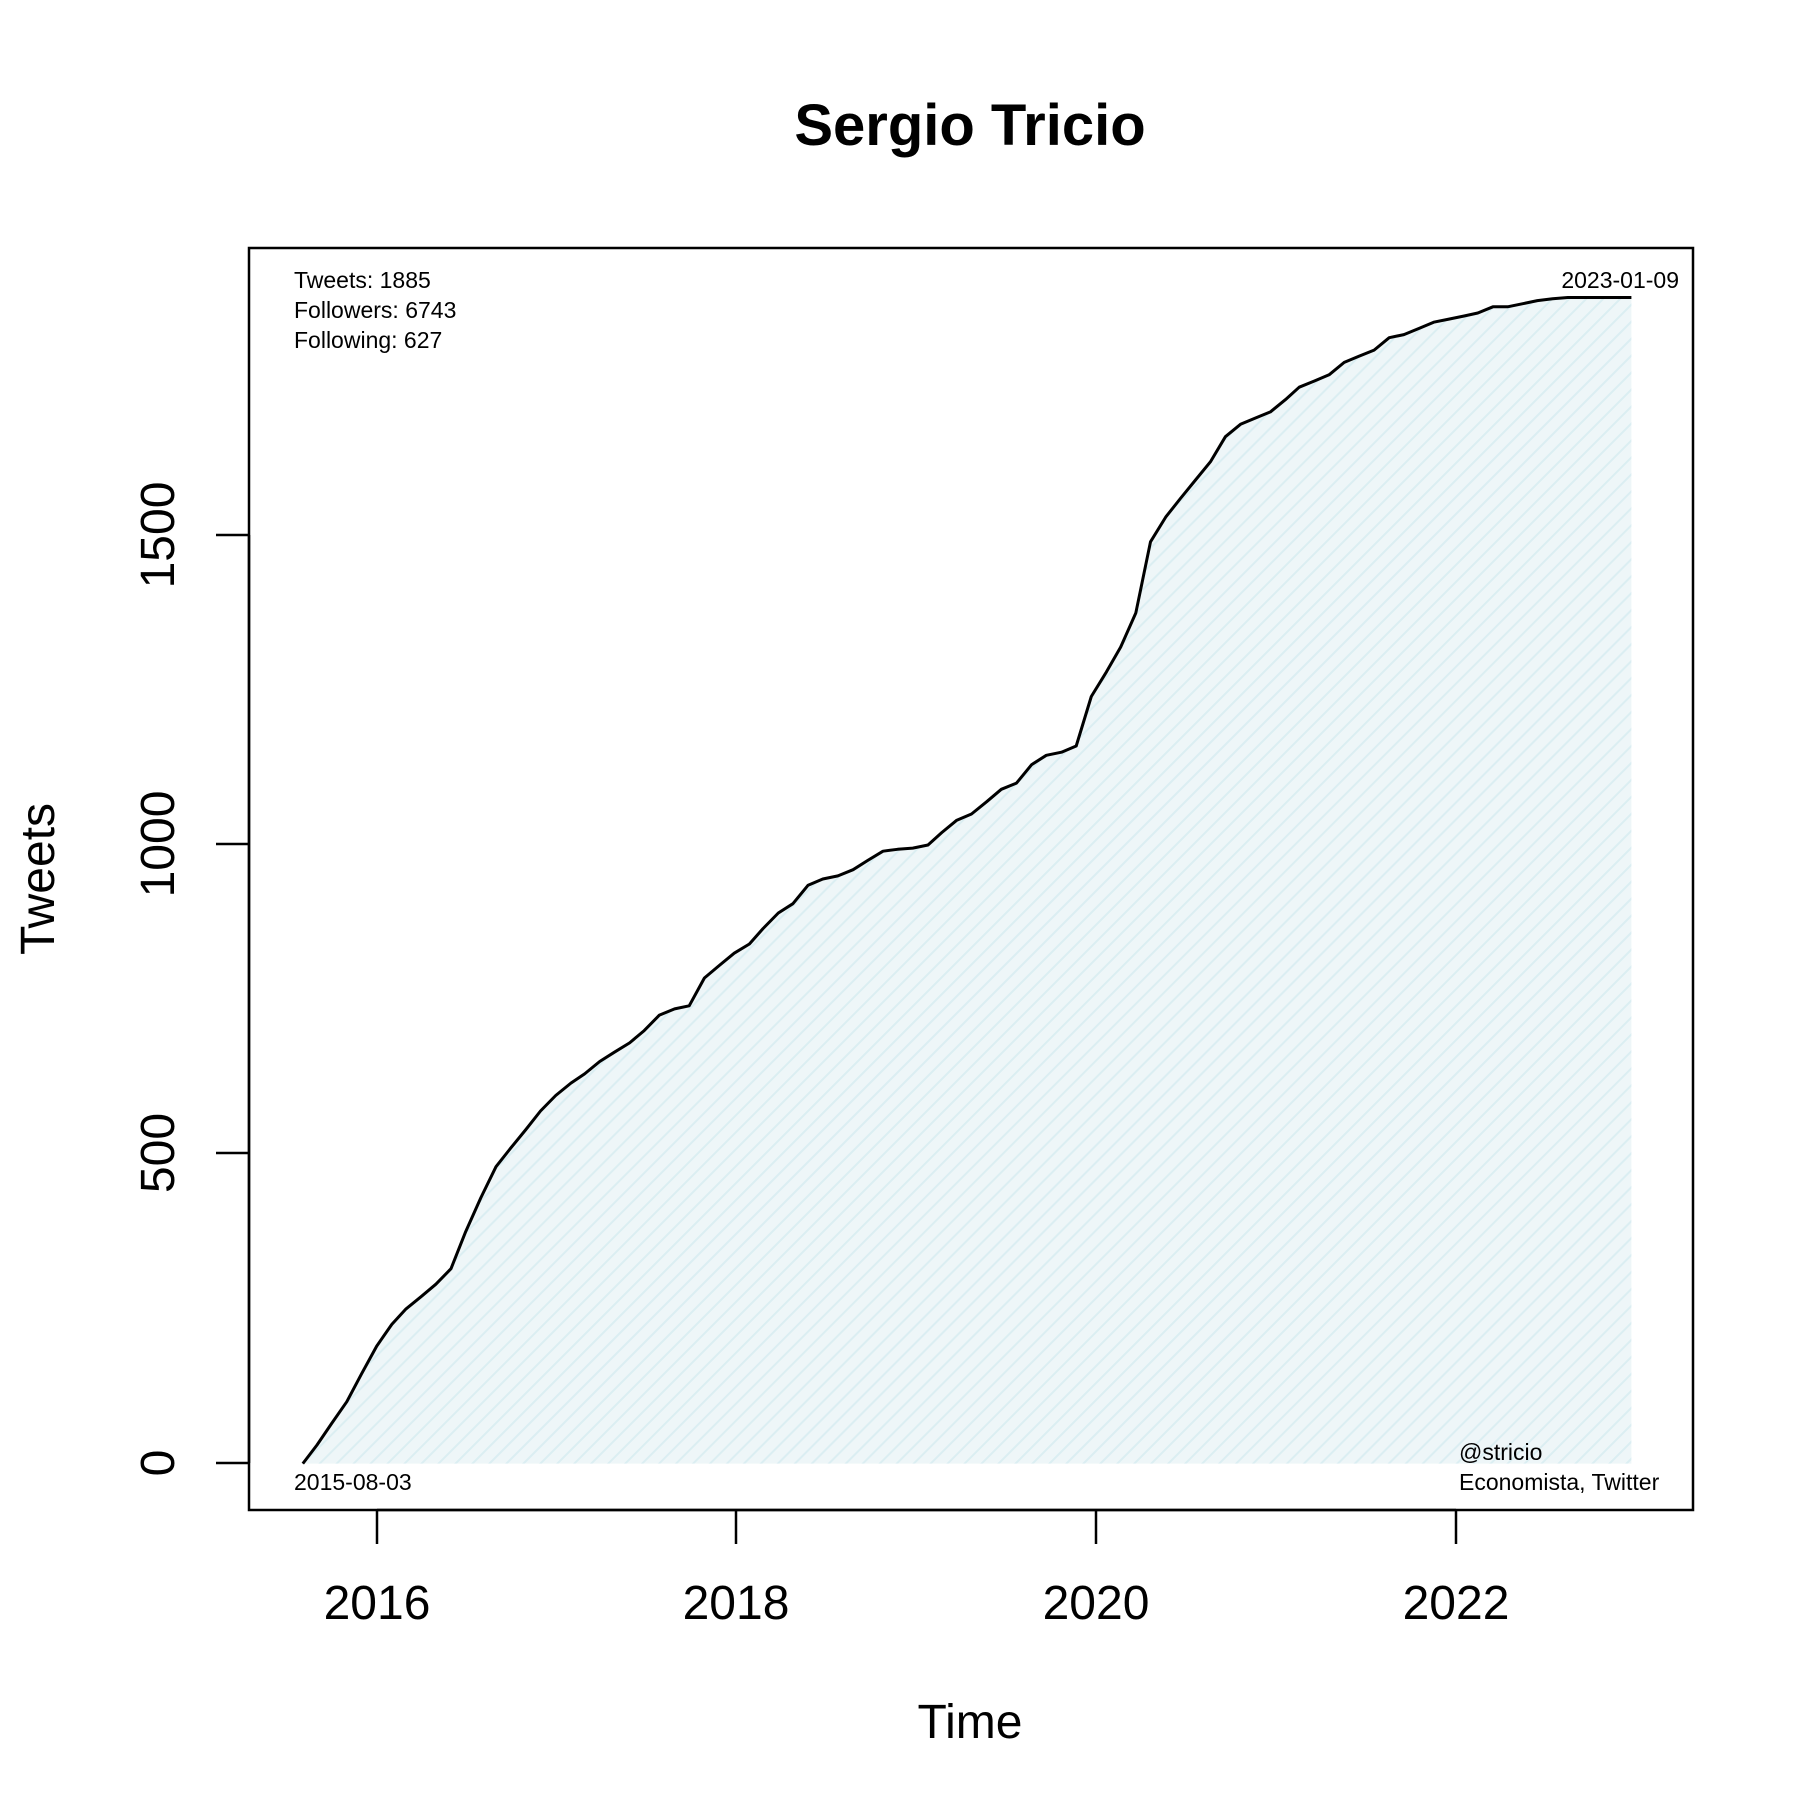 The image size is (1800, 1800). What do you see at coordinates (1620, 280) in the screenshot?
I see `end-date-label: 2023-01-09` at bounding box center [1620, 280].